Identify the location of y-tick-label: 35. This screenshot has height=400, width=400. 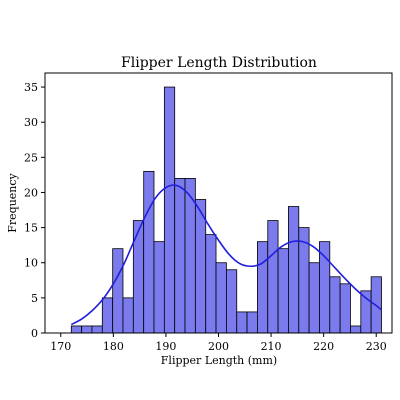
(31, 87).